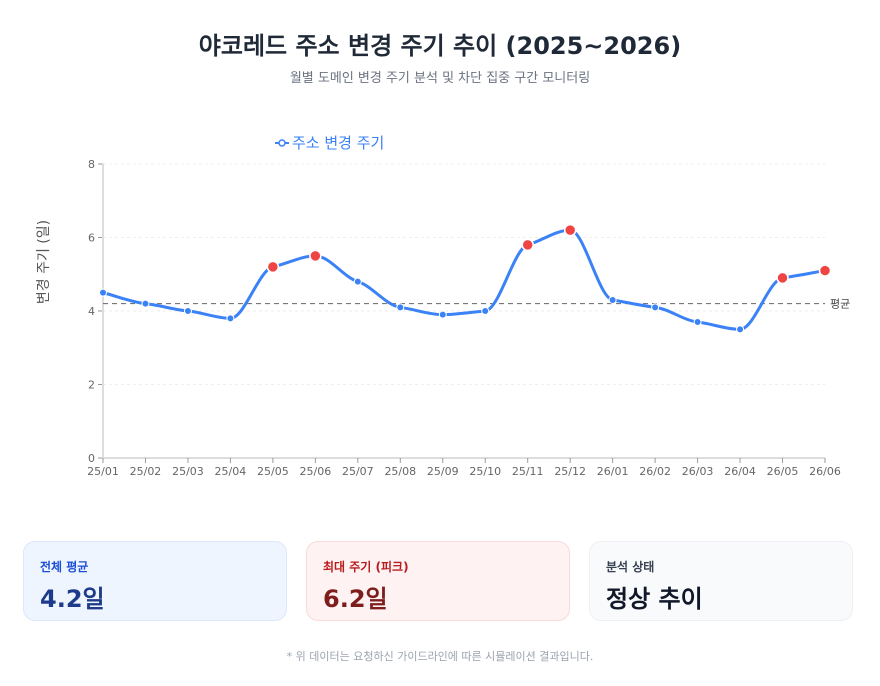  Describe the element at coordinates (528, 471) in the screenshot. I see `x-tick-label: 25/11` at that location.